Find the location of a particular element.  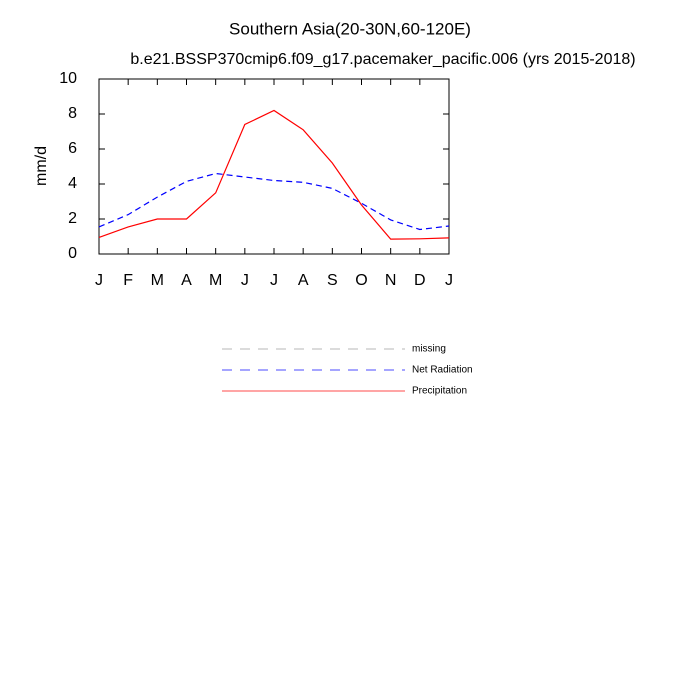

x-tick-label: D is located at coordinates (420, 280).